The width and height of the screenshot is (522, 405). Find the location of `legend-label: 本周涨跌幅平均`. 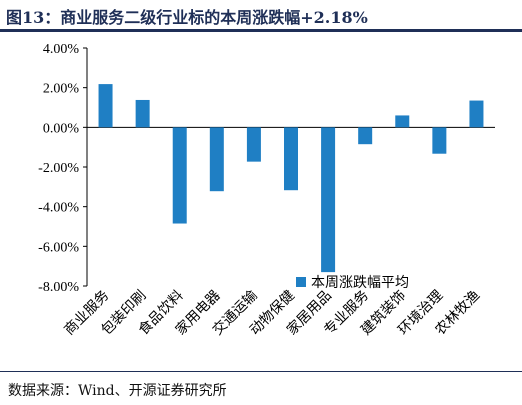

legend-label: 本周涨跌幅平均 is located at coordinates (360, 283).